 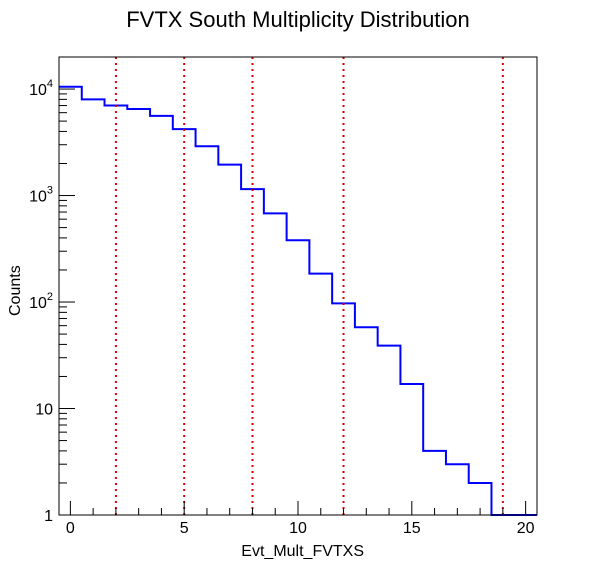 I want to click on chart-title: FVTX South Multiplicity Distribution, so click(x=298, y=19).